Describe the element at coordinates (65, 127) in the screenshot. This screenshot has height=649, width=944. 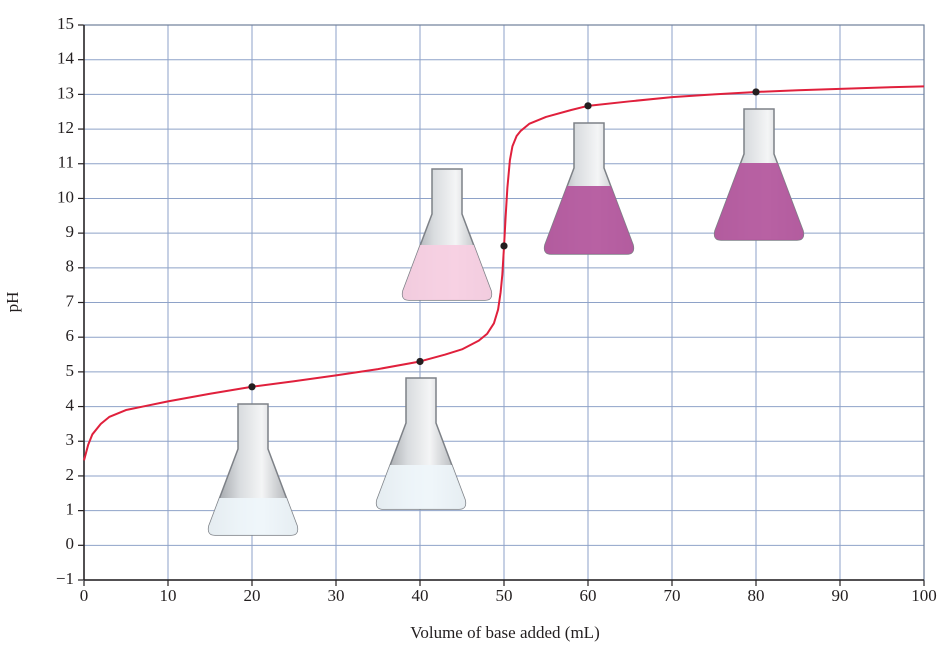
I see `y-tick-label: 12` at that location.